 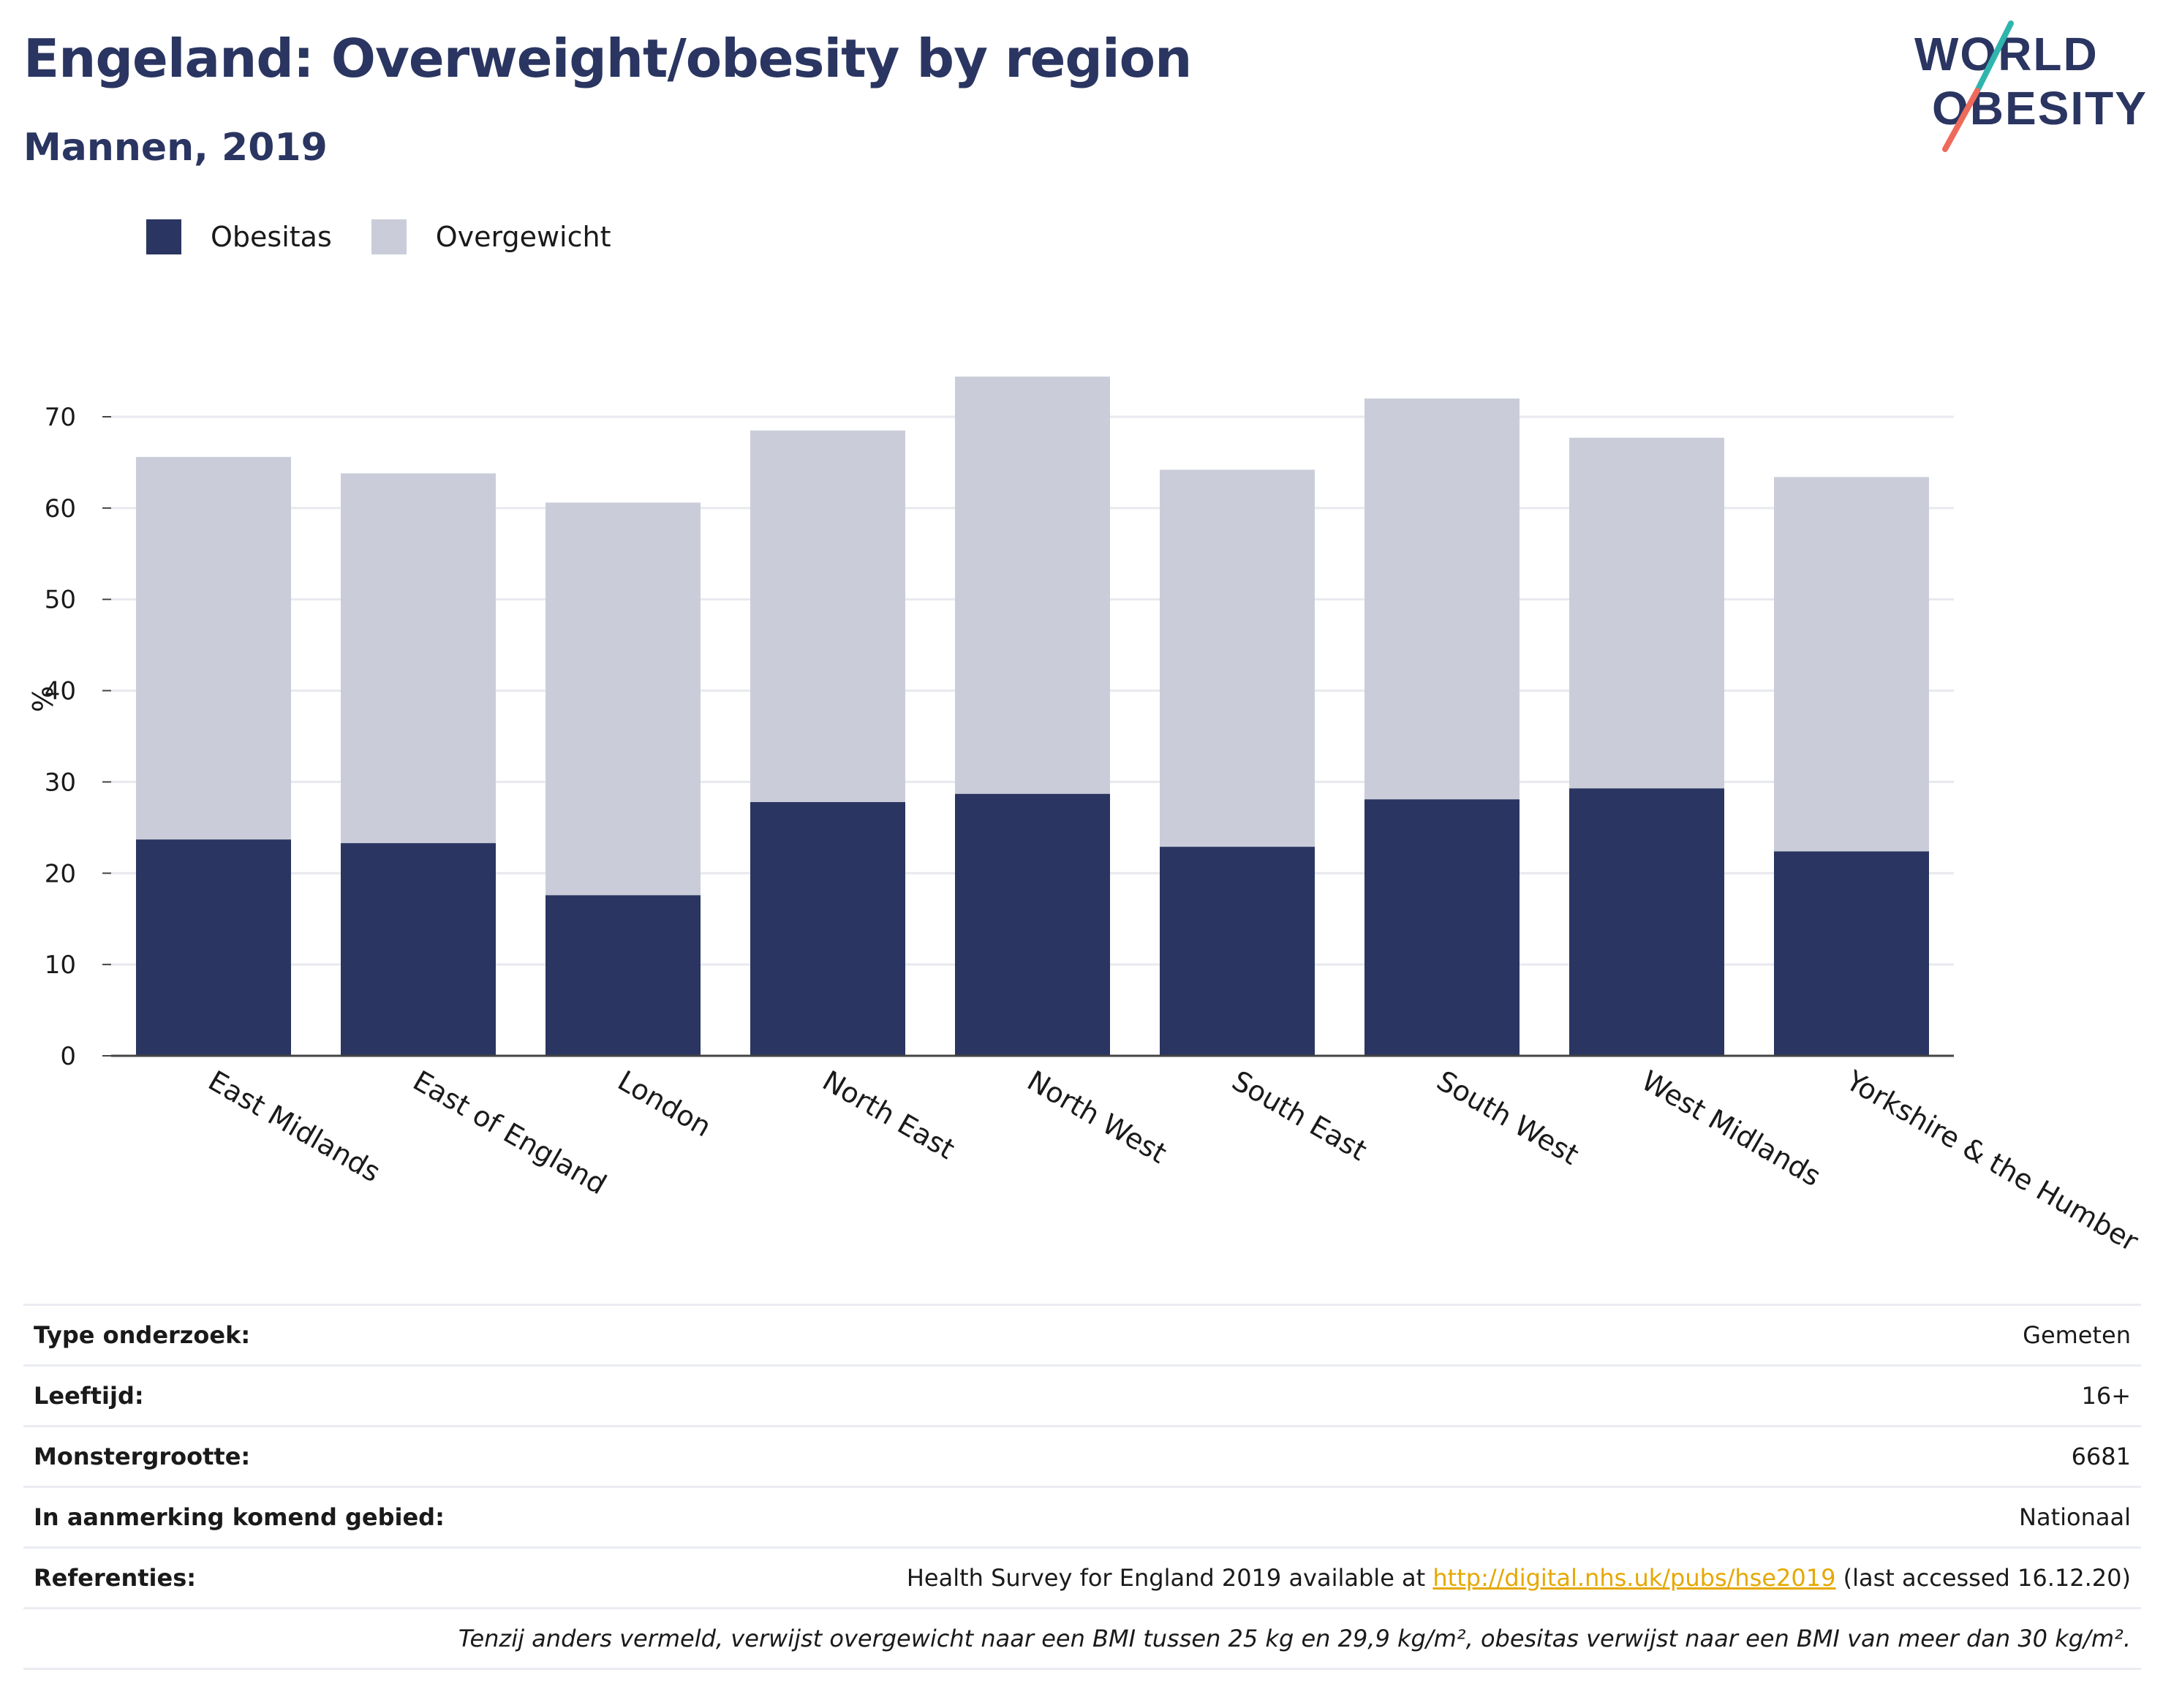 I want to click on reference-link: http://digital.nhs.uk/pubs/hse2019, so click(x=1634, y=1578).